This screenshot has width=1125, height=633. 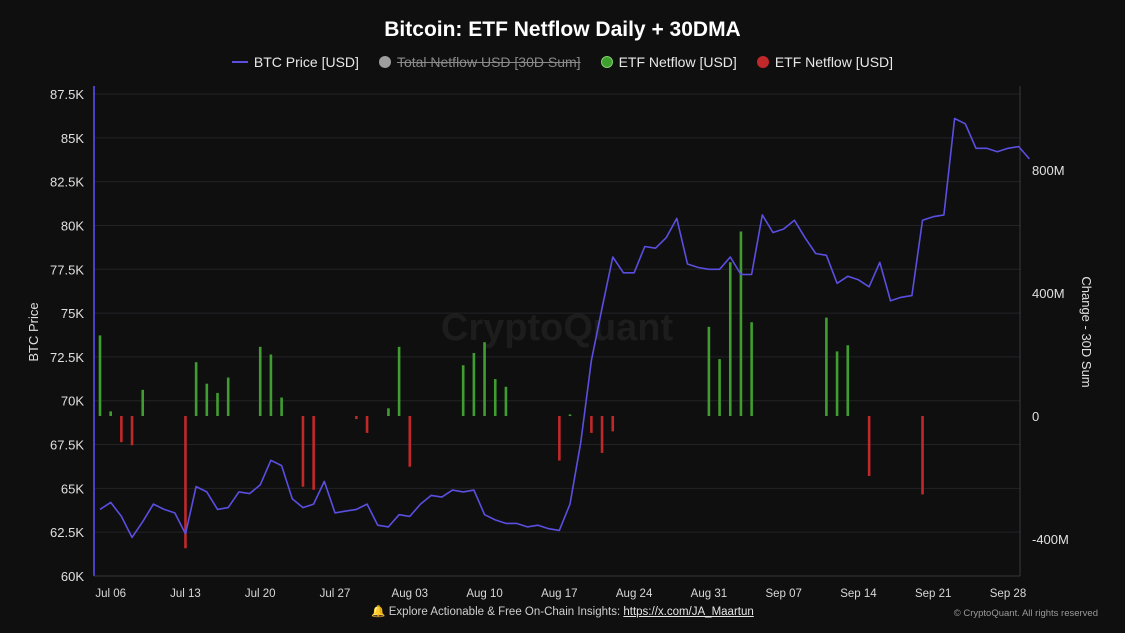 I want to click on left-tick-label: 85K, so click(x=72, y=138).